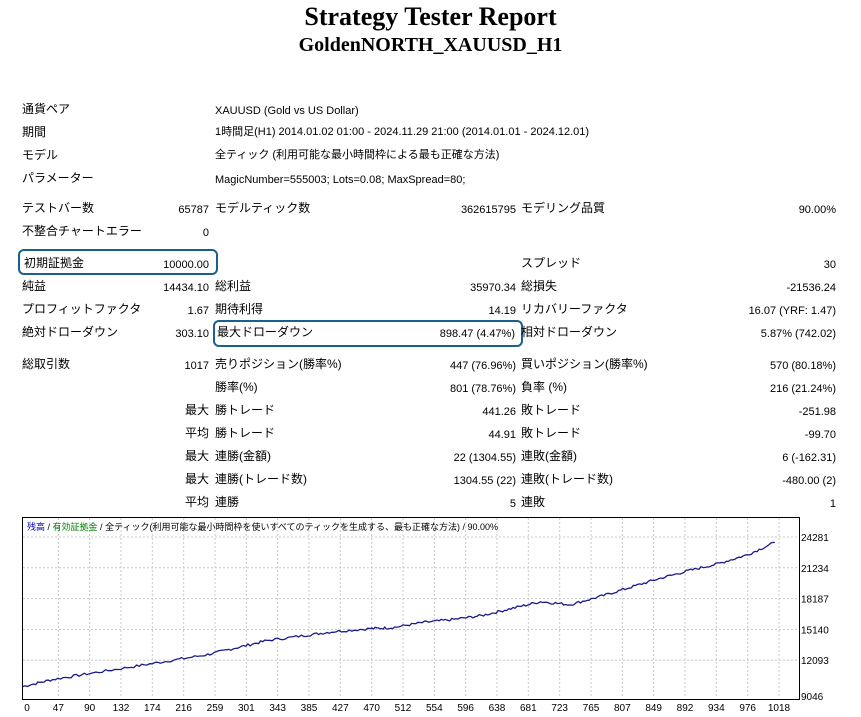 The height and width of the screenshot is (717, 861). What do you see at coordinates (192, 334) in the screenshot?
I see `abs-drawdown-value: 303.10` at bounding box center [192, 334].